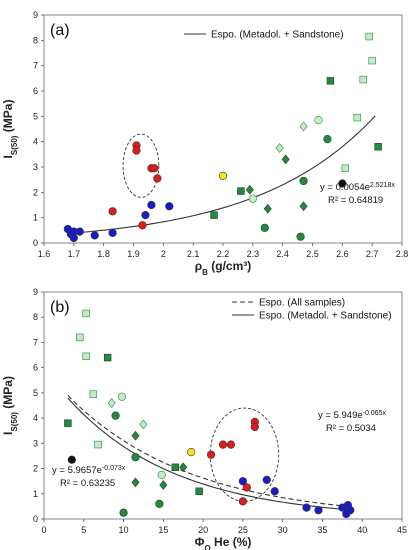  Describe the element at coordinates (35, 418) in the screenshot. I see `y-tick-label: 4` at that location.